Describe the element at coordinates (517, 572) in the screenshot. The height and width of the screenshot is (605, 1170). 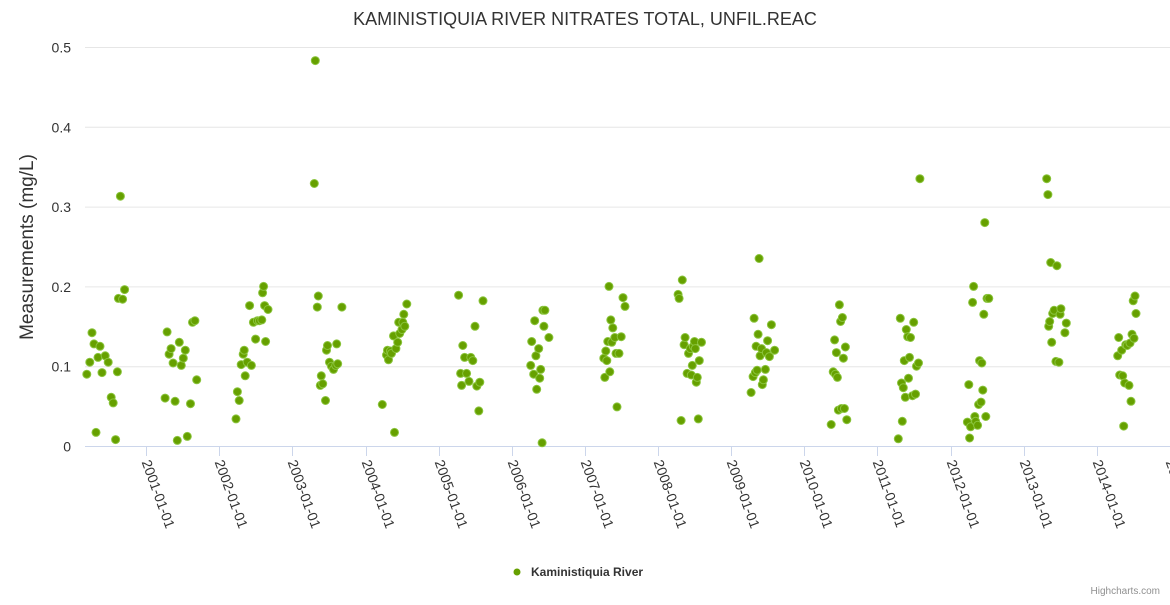
I see `legend-marker` at that location.